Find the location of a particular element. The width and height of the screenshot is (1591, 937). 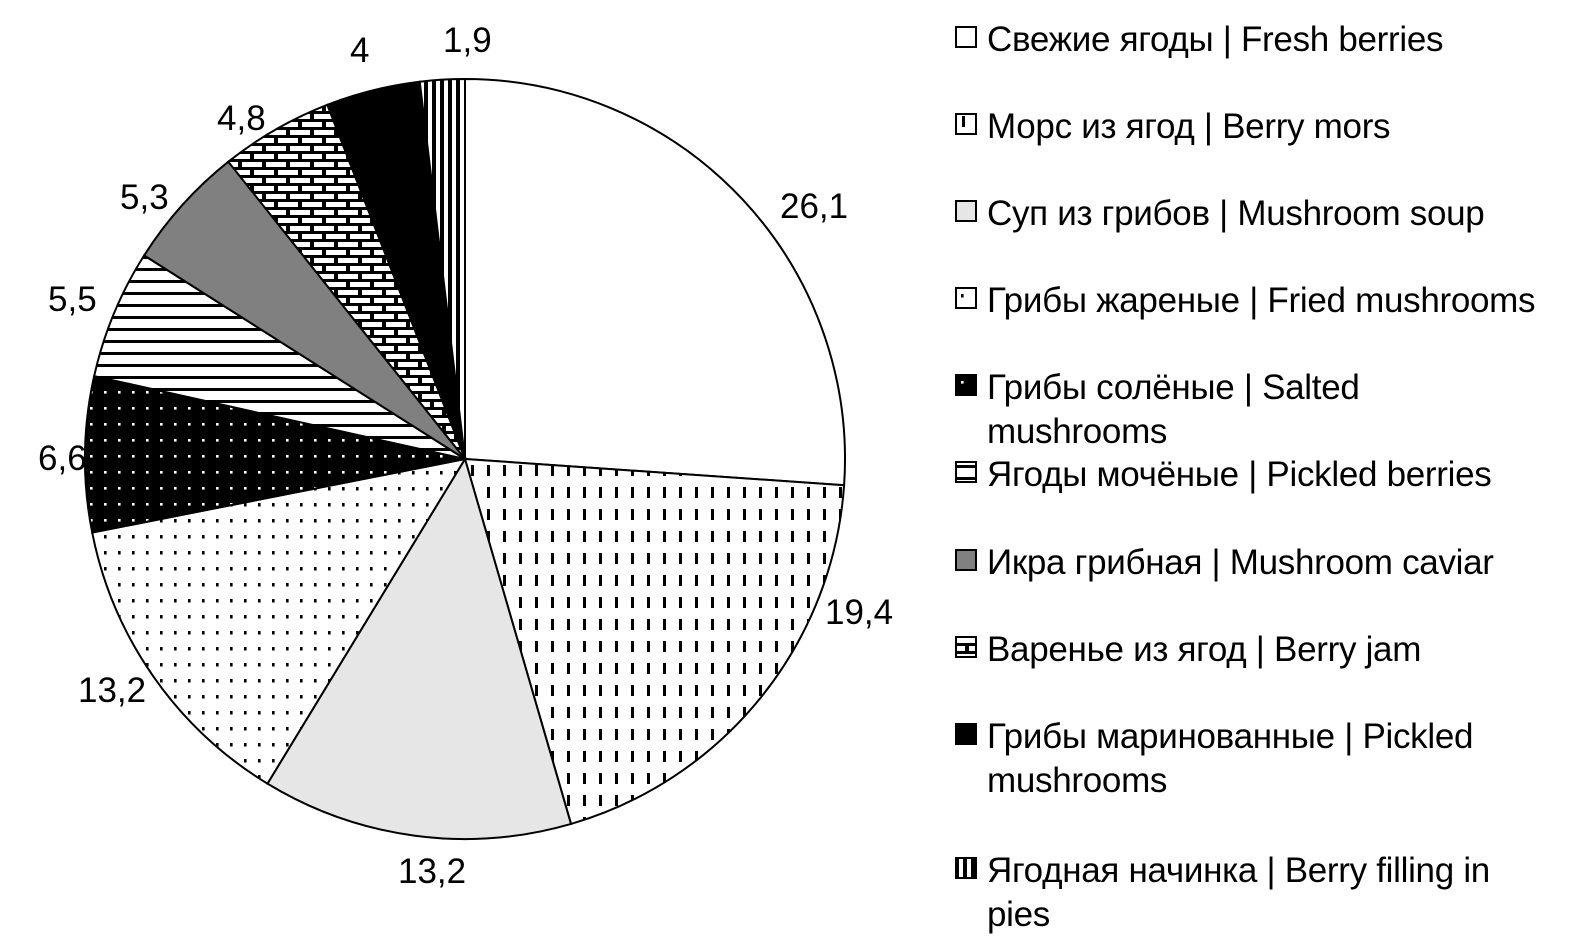

legend-label: Ягодная начинка | Berry filling in pies is located at coordinates (1238, 892).